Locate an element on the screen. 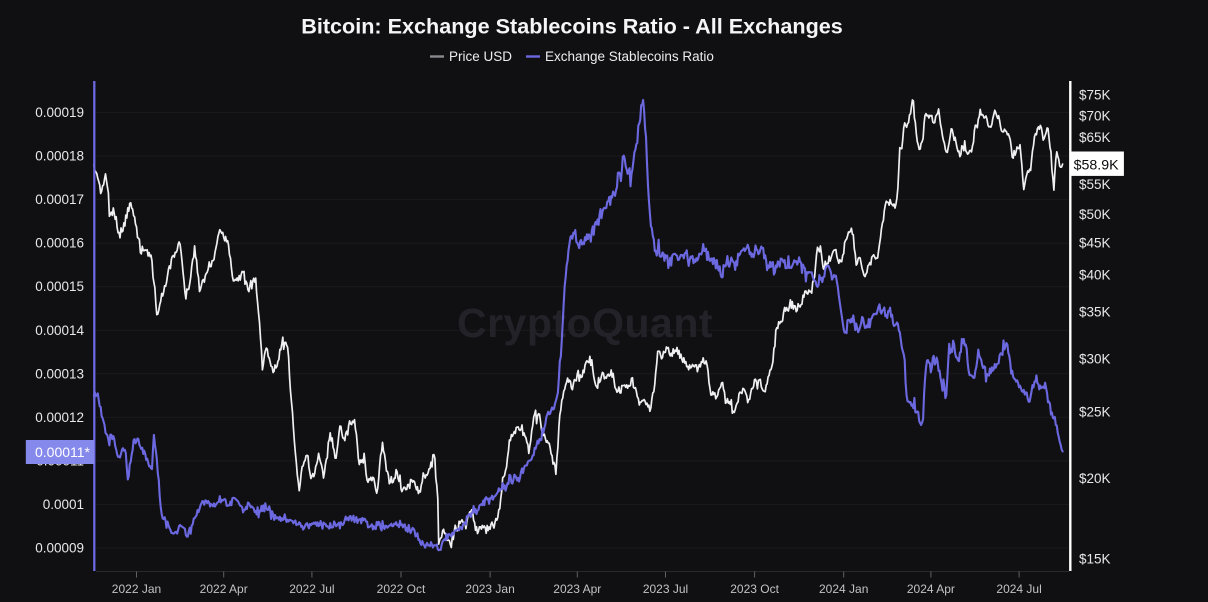 The height and width of the screenshot is (602, 1208). svg-text: $58.9K is located at coordinates (1097, 166).